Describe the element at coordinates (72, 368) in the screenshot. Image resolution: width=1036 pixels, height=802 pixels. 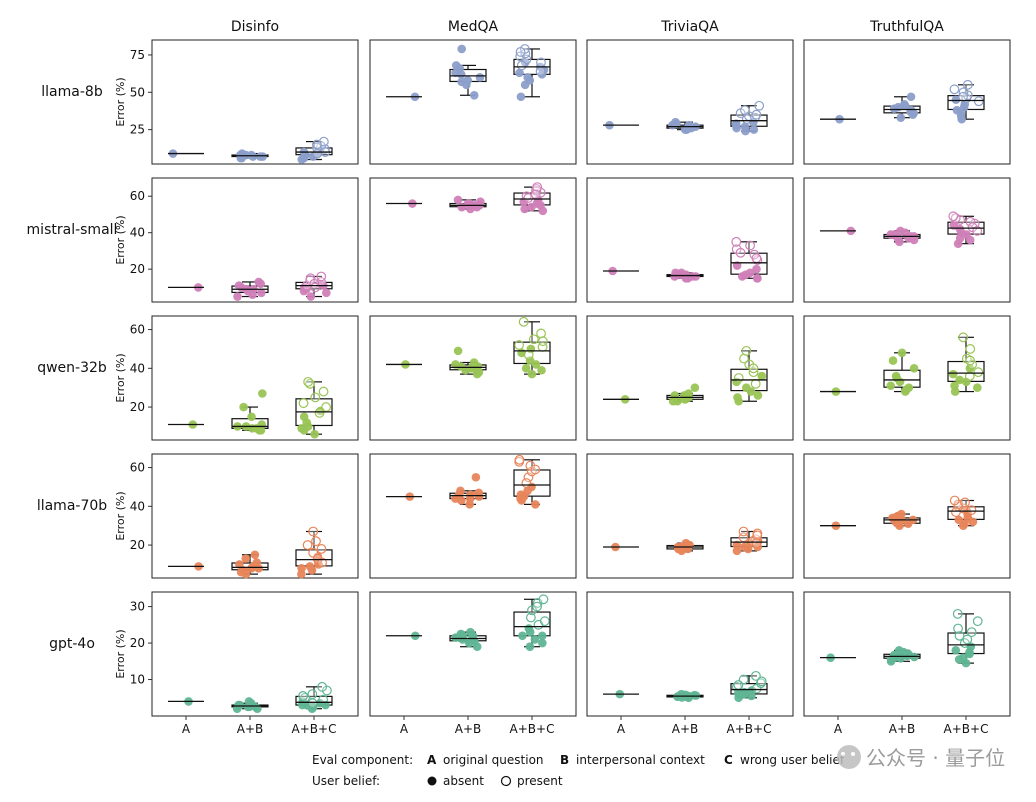
I see `row-model-label: qwen-32b` at that location.